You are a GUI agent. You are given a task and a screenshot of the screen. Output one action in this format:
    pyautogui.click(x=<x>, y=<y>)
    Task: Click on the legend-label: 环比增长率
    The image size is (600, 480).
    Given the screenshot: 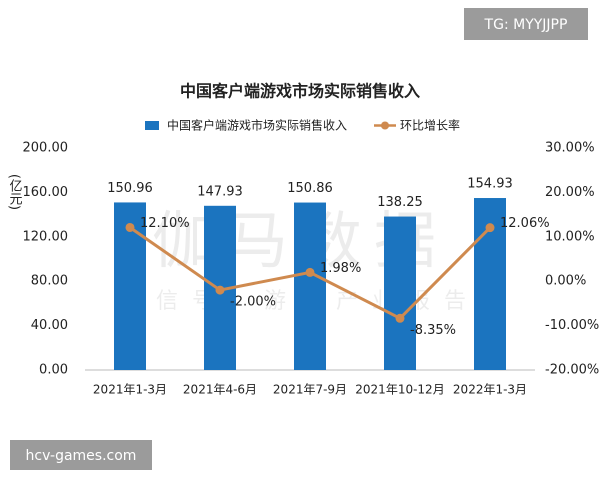 What is the action you would take?
    pyautogui.click(x=430, y=125)
    